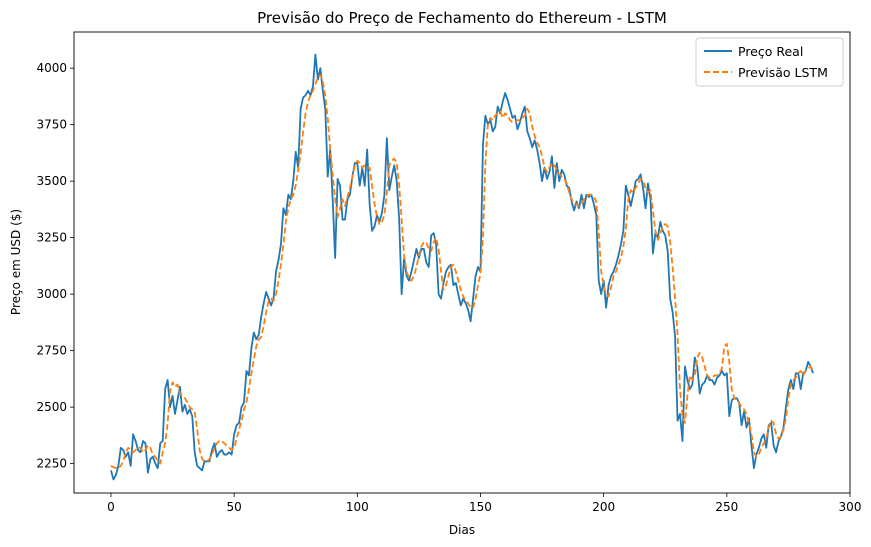  What do you see at coordinates (480, 507) in the screenshot?
I see `x-tick-label: 150` at bounding box center [480, 507].